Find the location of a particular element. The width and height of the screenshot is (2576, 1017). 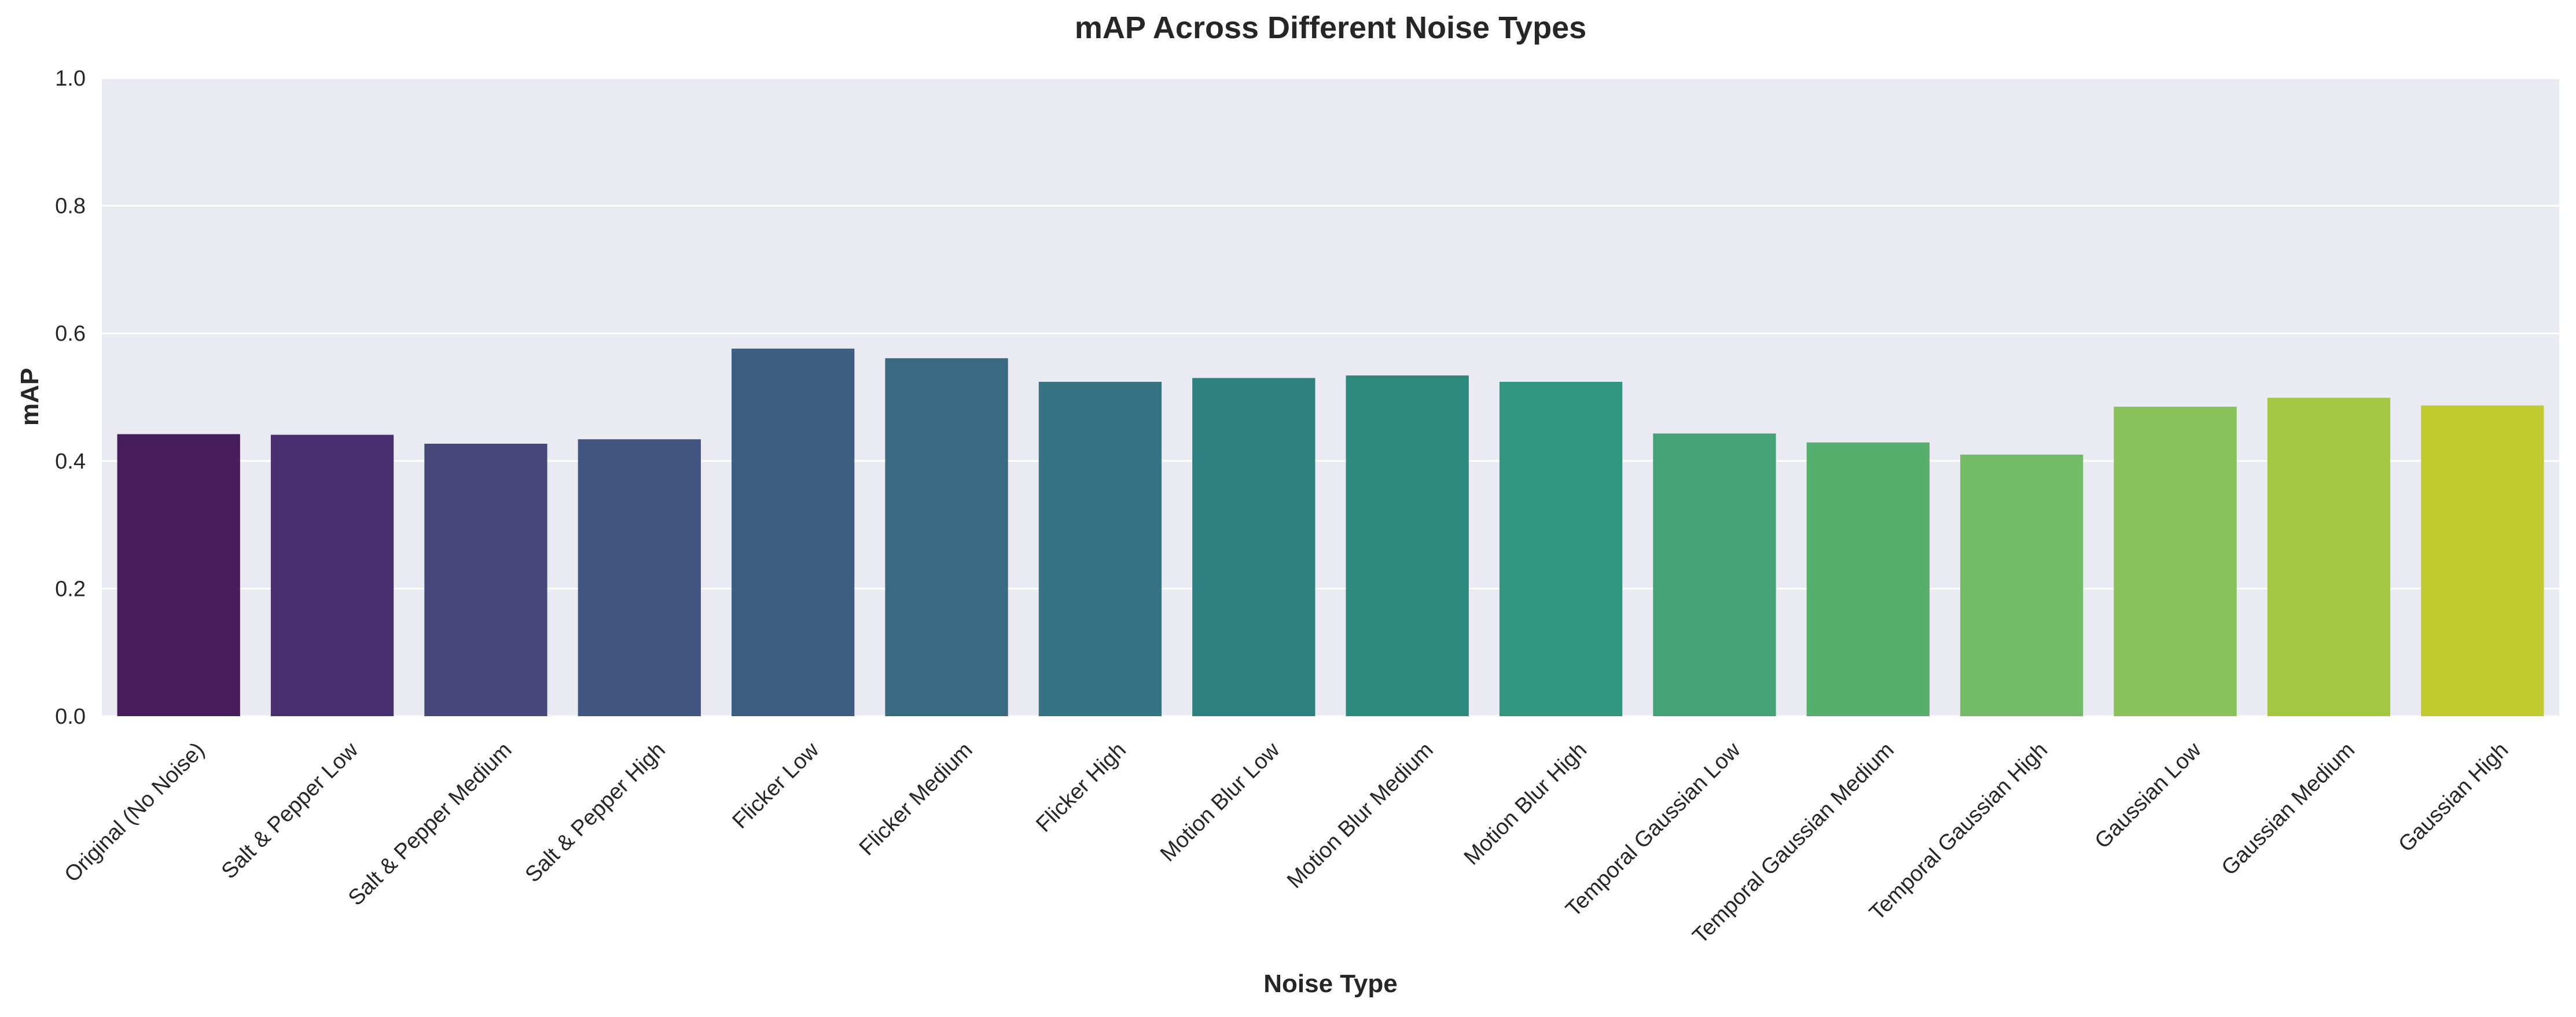

x-tick-label: Original (No Noise) is located at coordinates (135, 812).